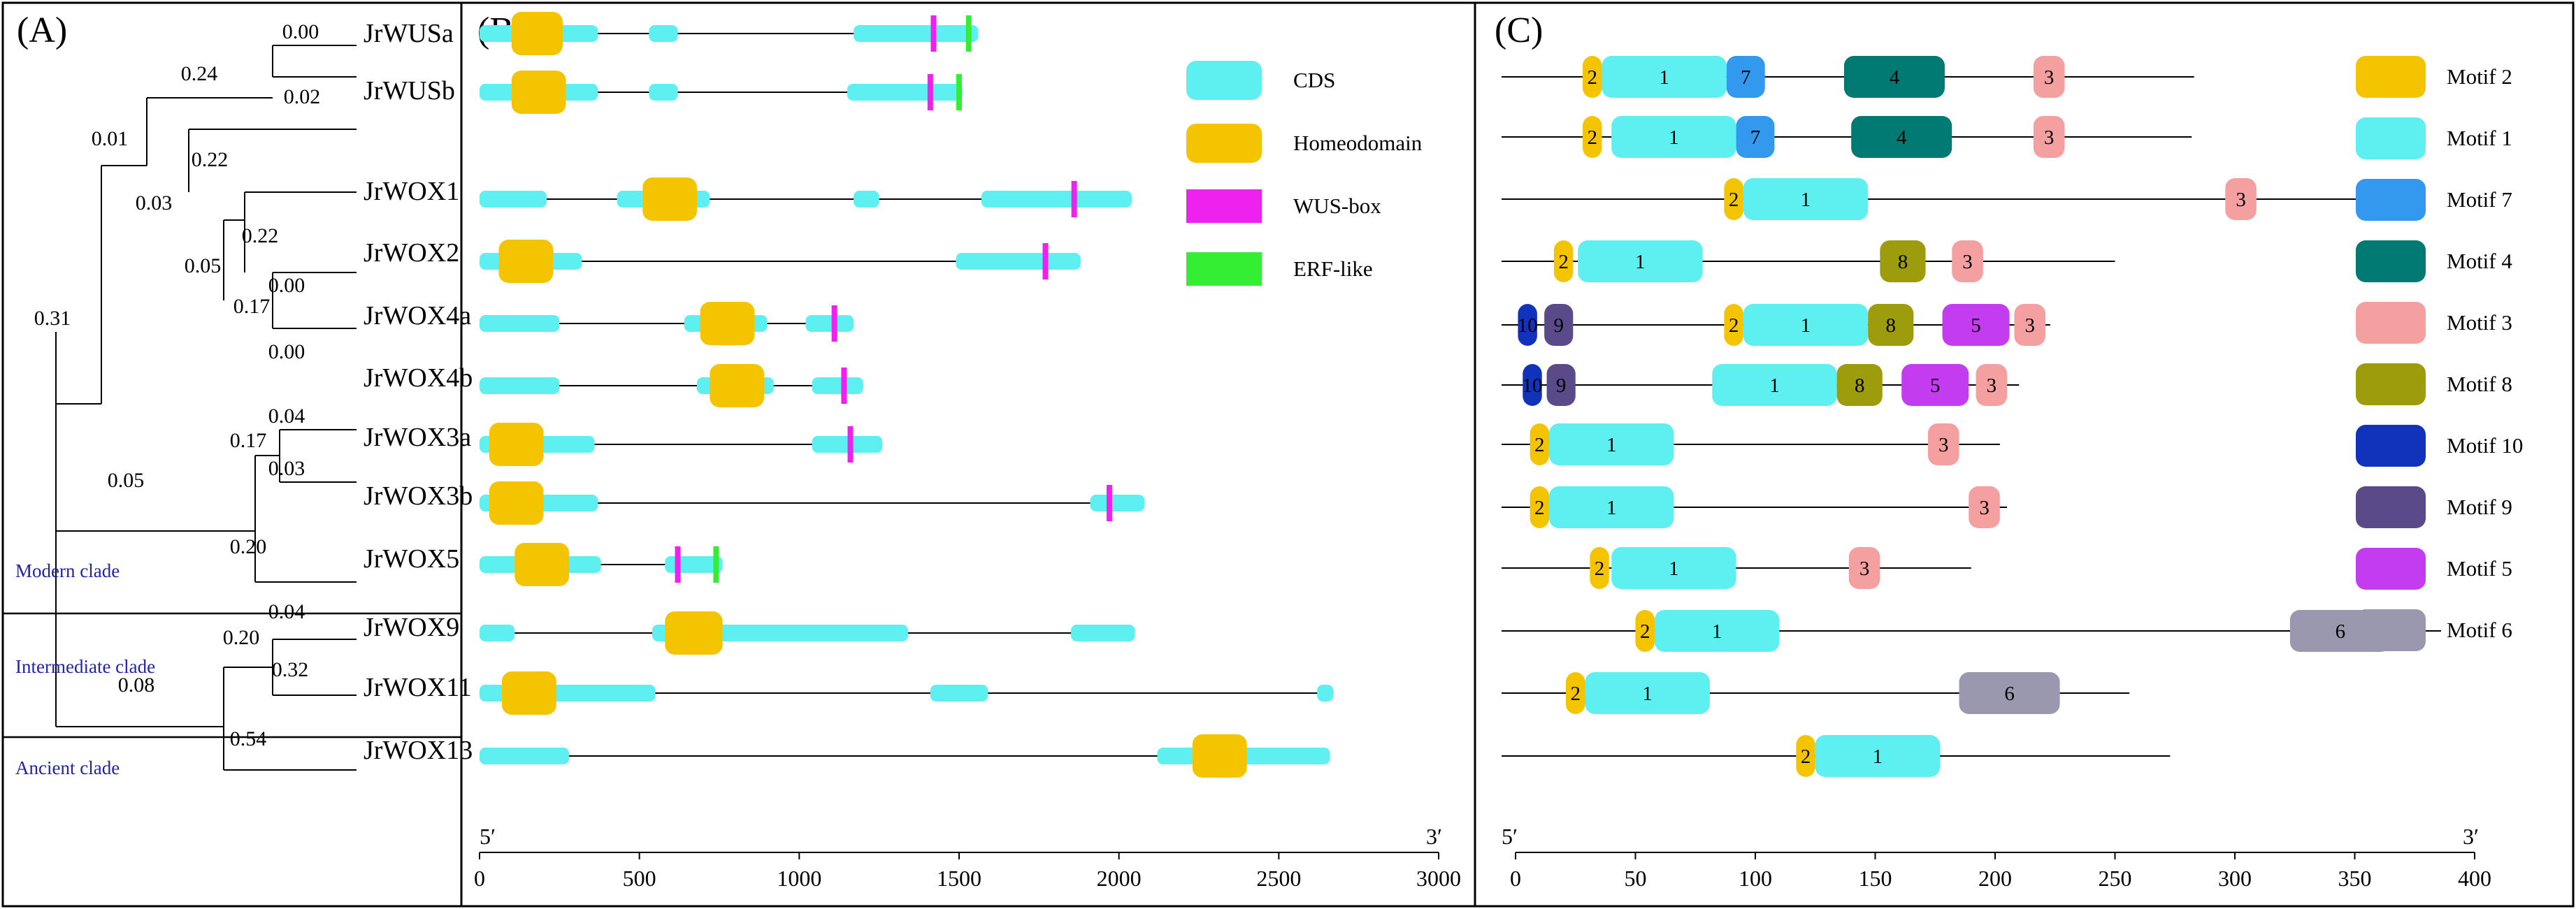 This screenshot has height=909, width=2576. Describe the element at coordinates (1333, 268) in the screenshot. I see `legend-b-label: ERF-like` at that location.